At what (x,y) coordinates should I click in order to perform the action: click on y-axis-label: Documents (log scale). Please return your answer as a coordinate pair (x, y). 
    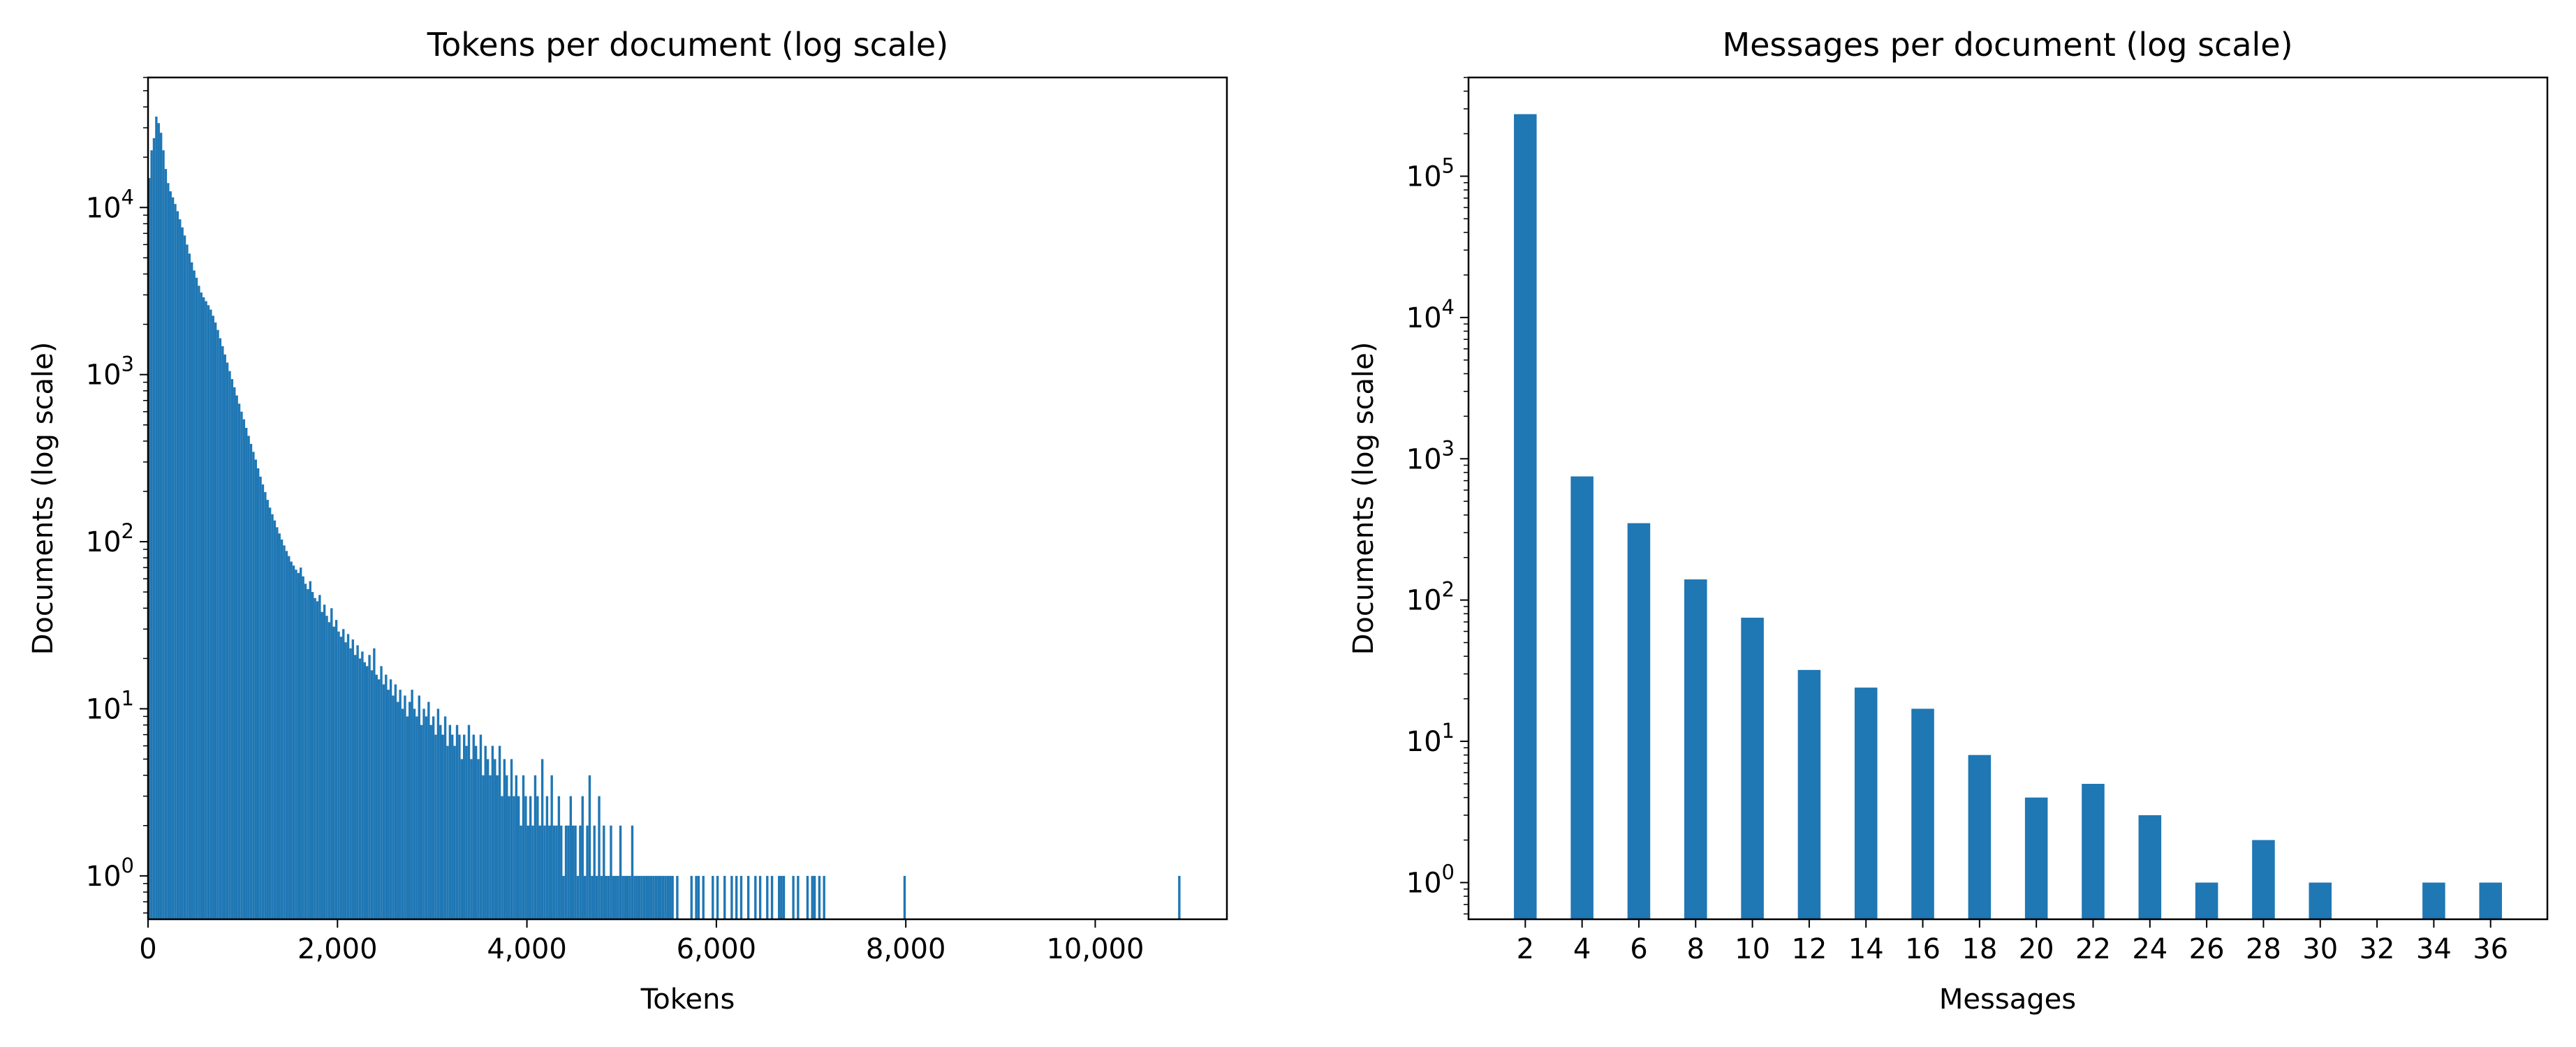
    Looking at the image, I should click on (43, 498).